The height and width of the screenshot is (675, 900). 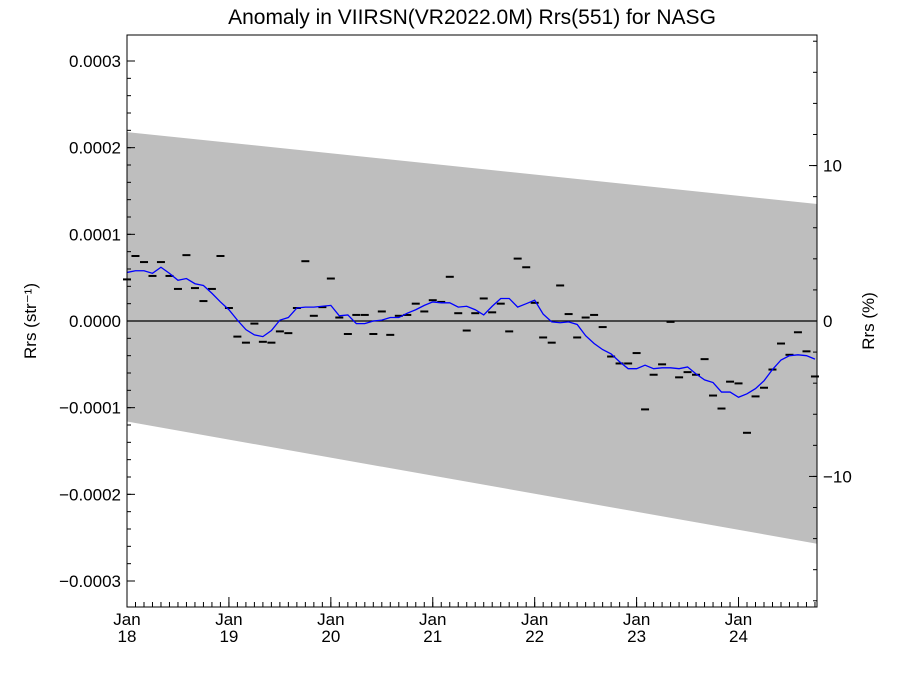 What do you see at coordinates (636, 636) in the screenshot?
I see `x-tick-year: 23` at bounding box center [636, 636].